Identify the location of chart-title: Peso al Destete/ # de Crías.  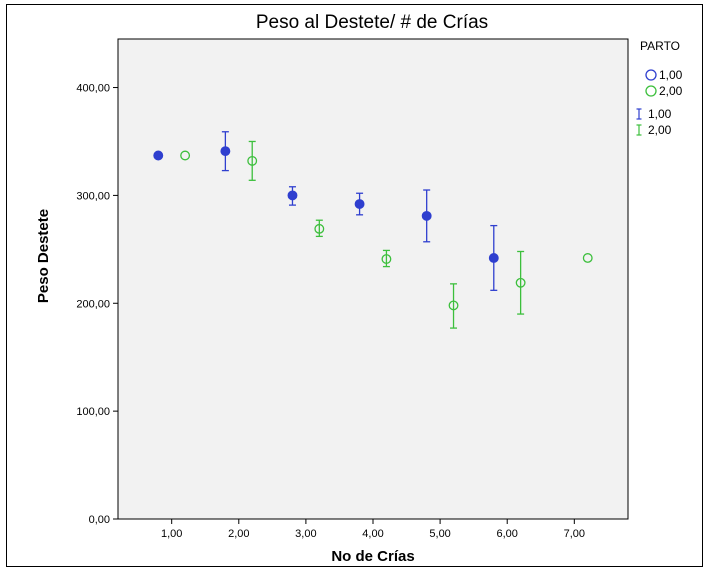
(372, 22).